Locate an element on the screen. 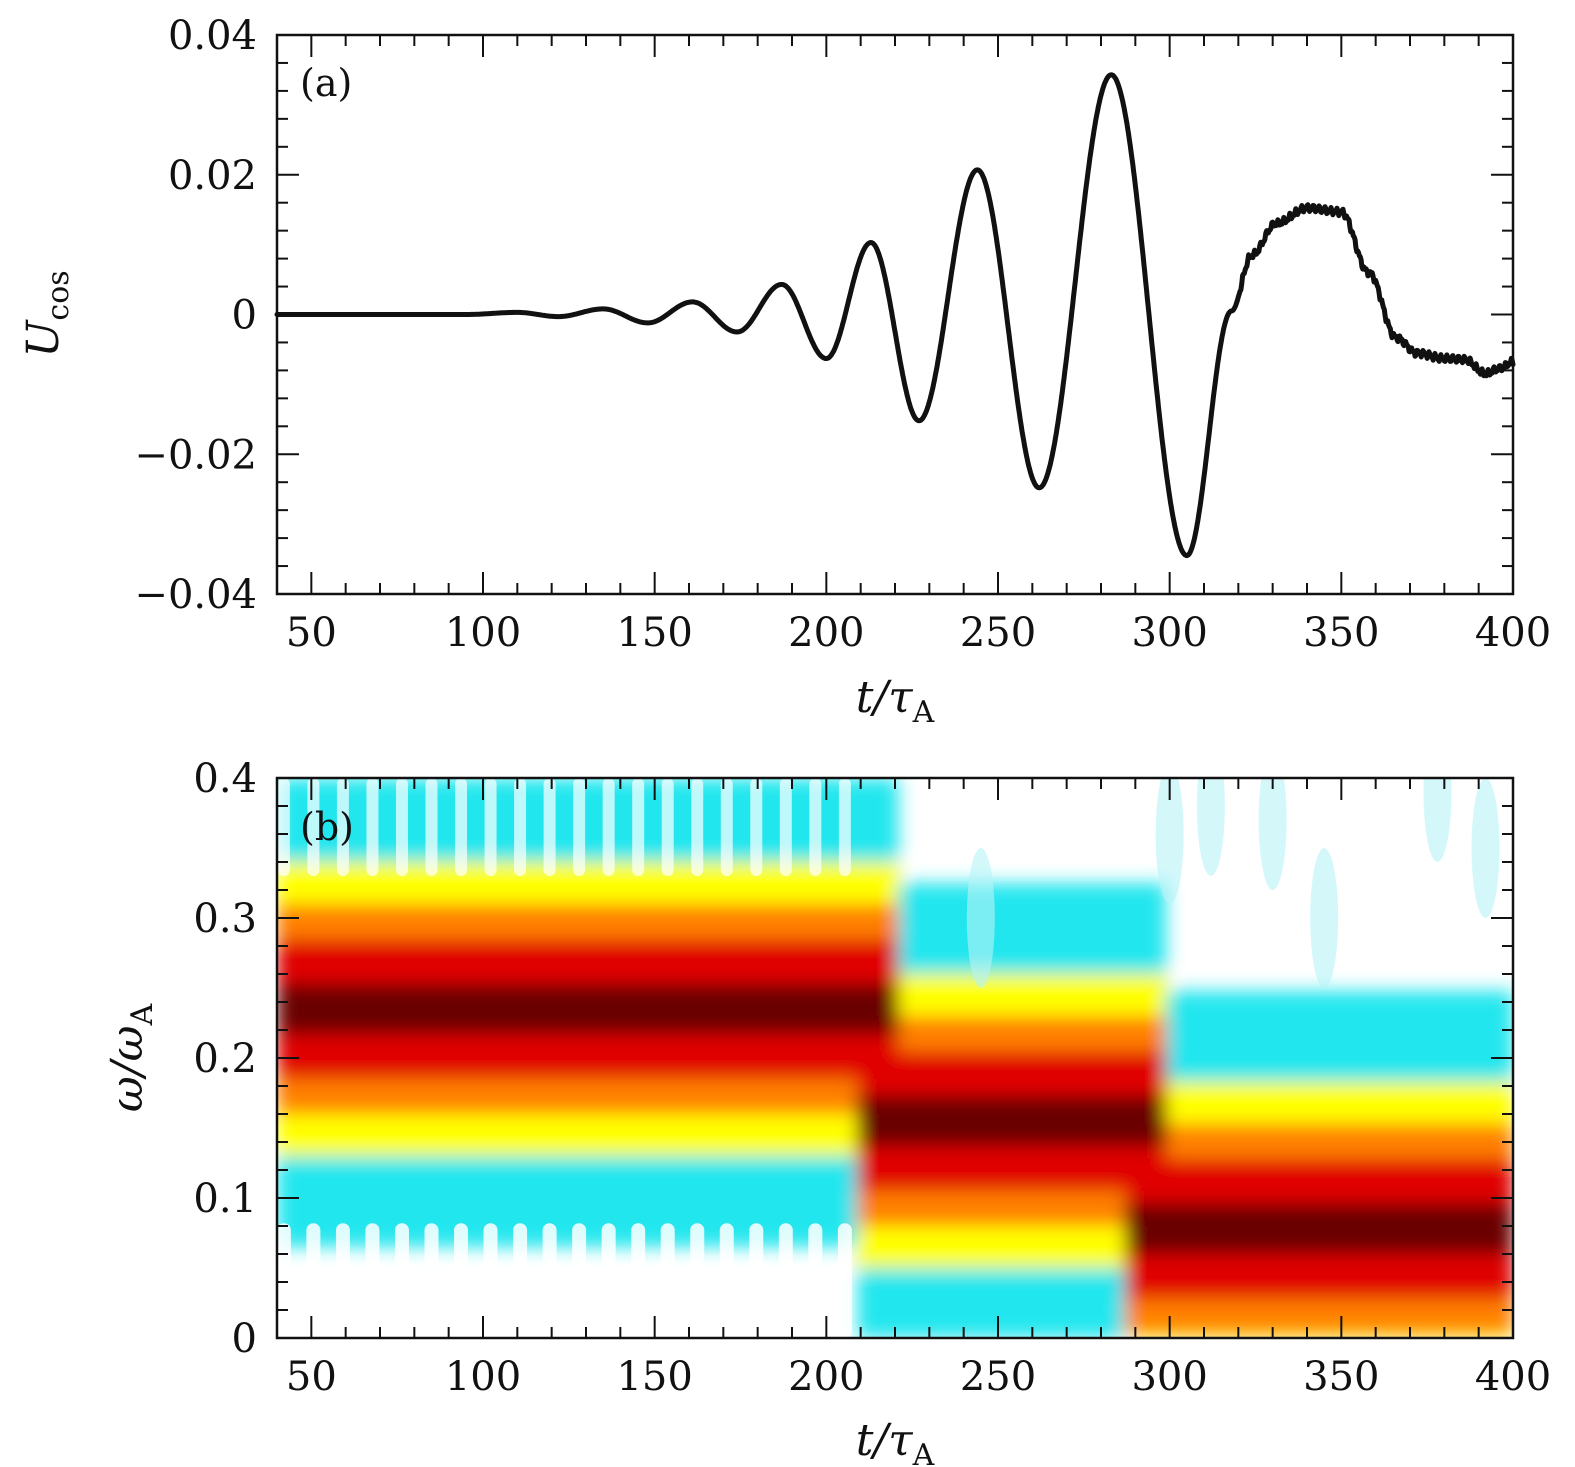  y-tick-label: 0.3 is located at coordinates (225, 919).